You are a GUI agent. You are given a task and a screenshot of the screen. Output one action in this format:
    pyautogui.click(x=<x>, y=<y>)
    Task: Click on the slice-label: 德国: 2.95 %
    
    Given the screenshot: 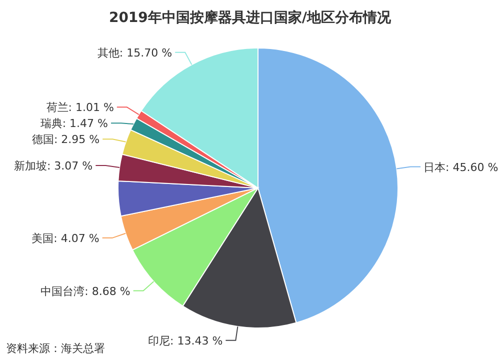 What is the action you would take?
    pyautogui.click(x=66, y=139)
    